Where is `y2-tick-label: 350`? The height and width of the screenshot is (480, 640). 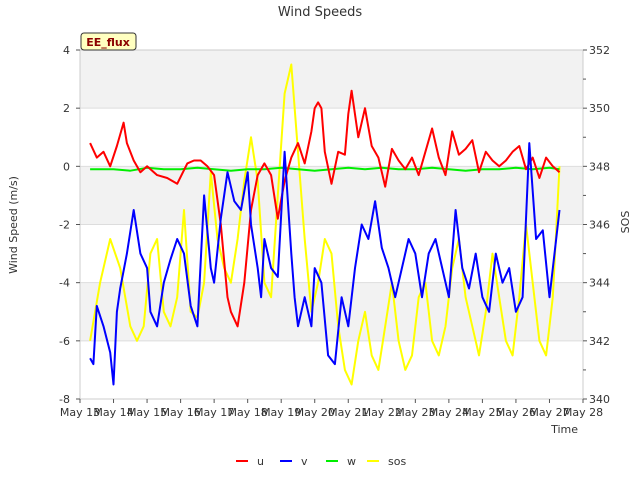
y2-tick-label: 350 is located at coordinates (599, 108).